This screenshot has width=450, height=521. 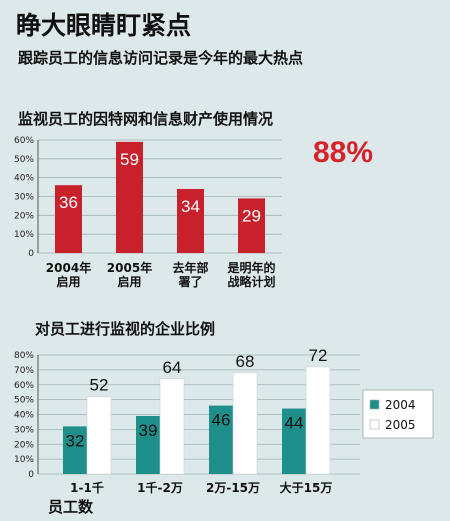 What do you see at coordinates (68, 202) in the screenshot?
I see `chart1-data-label: 36` at bounding box center [68, 202].